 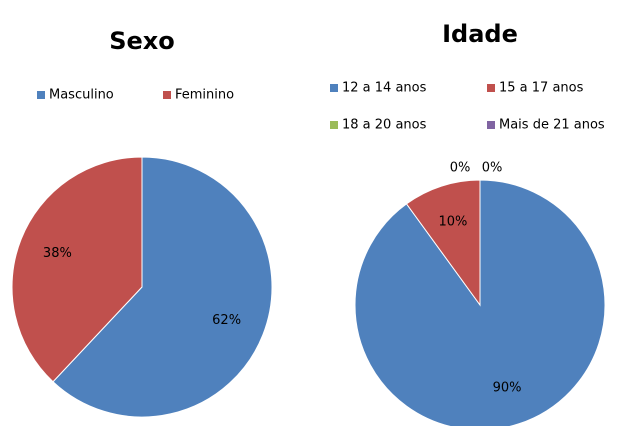 What do you see at coordinates (226, 320) in the screenshot?
I see `data-label: 62%` at bounding box center [226, 320].